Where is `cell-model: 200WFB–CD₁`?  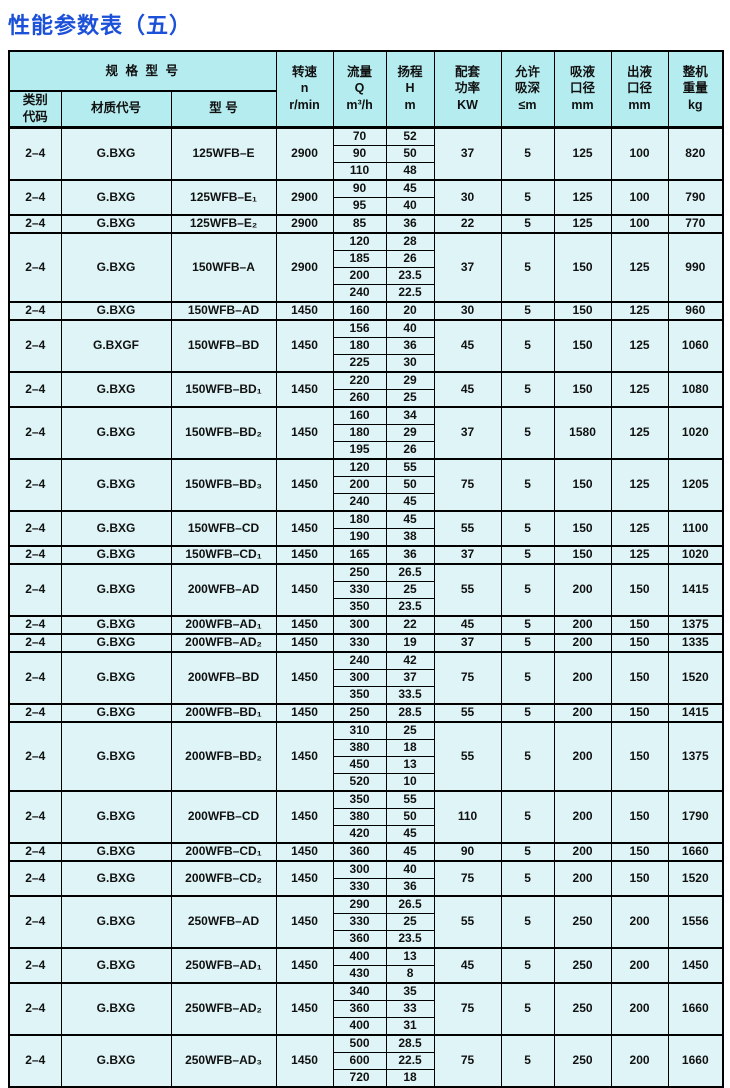 cell-model: 200WFB–CD₁ is located at coordinates (223, 851).